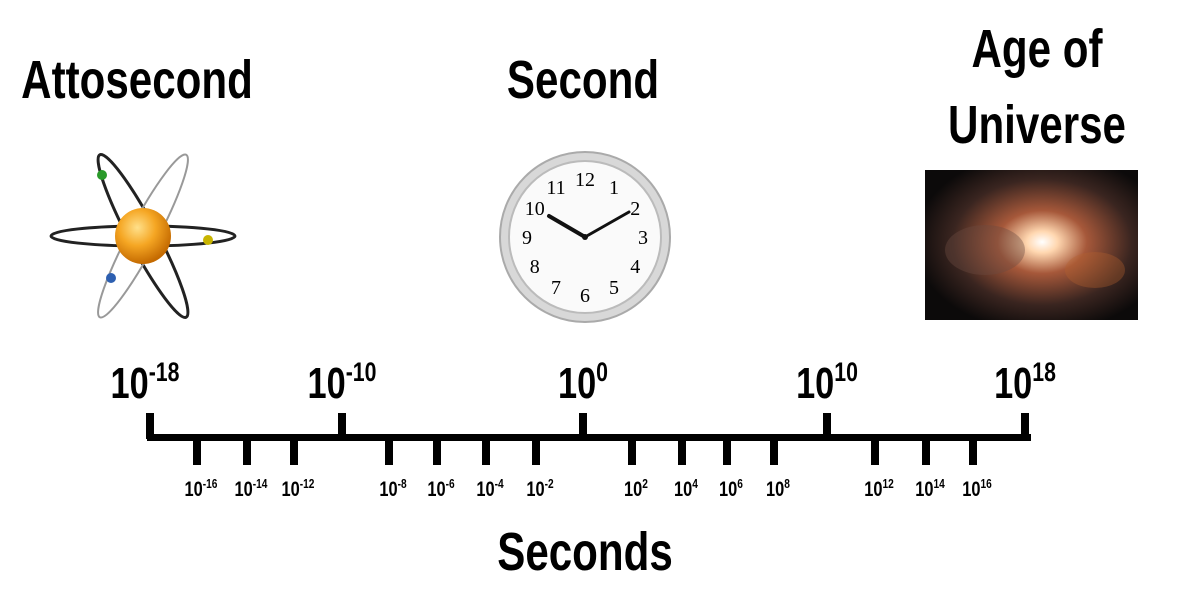 This screenshot has height=605, width=1178. Describe the element at coordinates (939, 483) in the screenshot. I see `tick-label-exponent: 14` at that location.